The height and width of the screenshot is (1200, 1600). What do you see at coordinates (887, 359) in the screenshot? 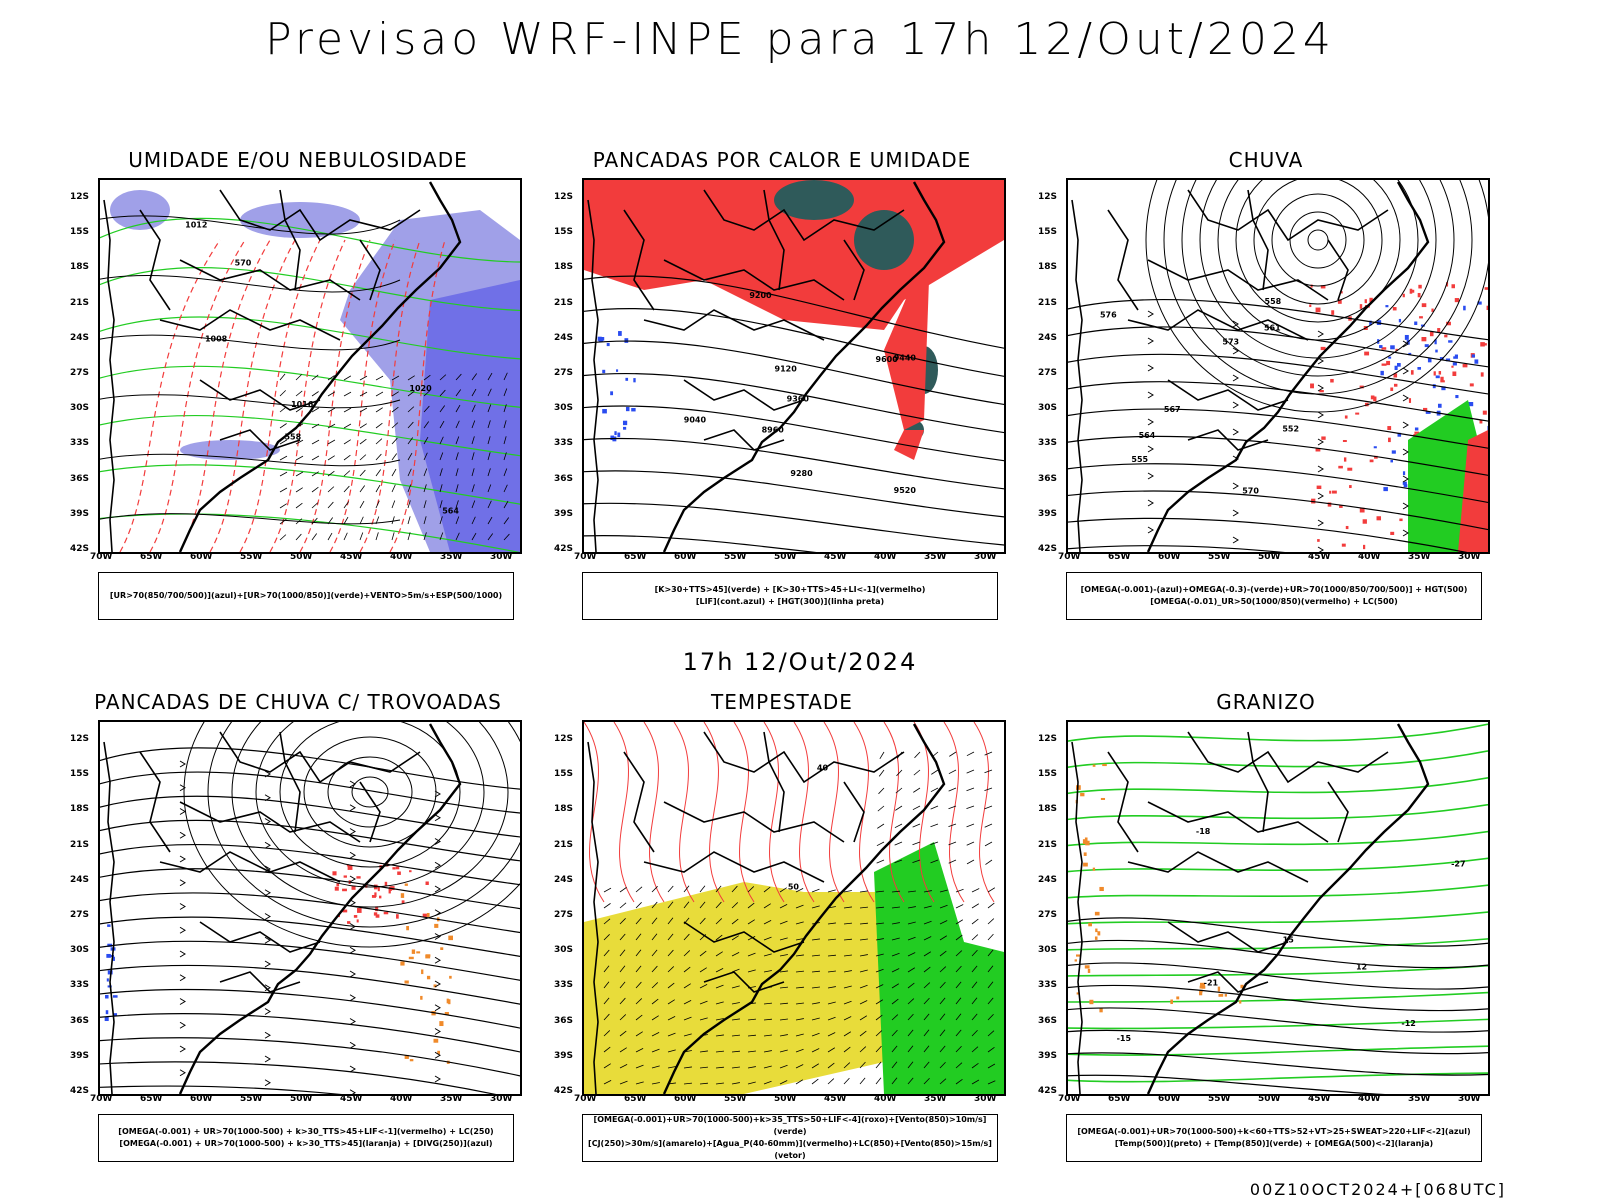
I see `contour-label: 9600` at bounding box center [887, 359].